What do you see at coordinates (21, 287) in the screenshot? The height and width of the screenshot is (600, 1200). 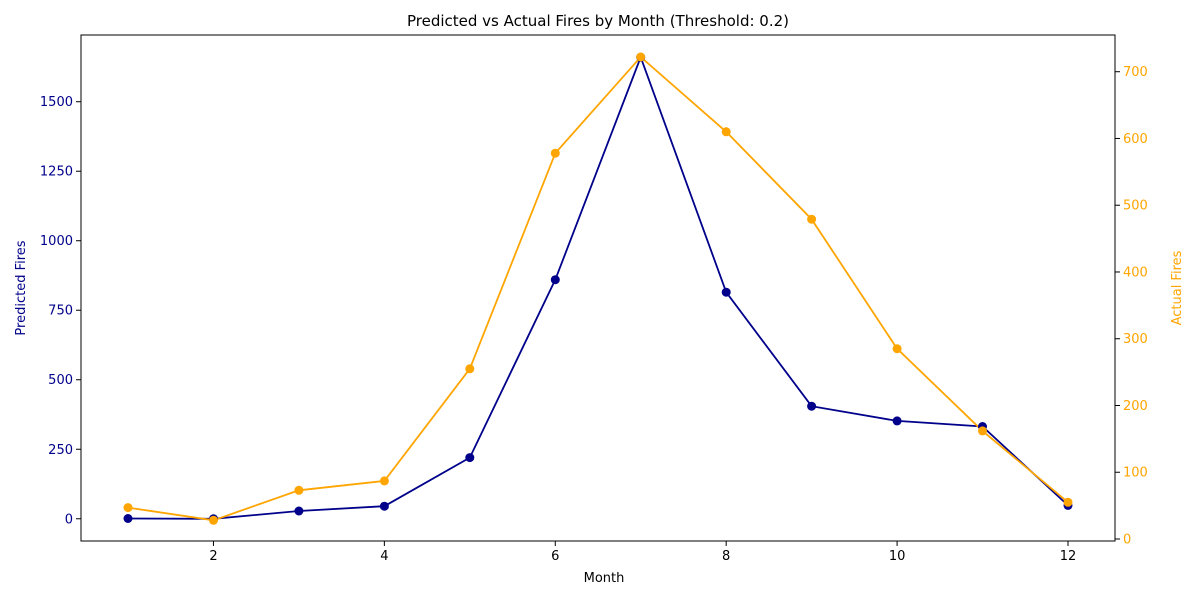 I see `left-y-axis-label: Predicted Fires` at bounding box center [21, 287].